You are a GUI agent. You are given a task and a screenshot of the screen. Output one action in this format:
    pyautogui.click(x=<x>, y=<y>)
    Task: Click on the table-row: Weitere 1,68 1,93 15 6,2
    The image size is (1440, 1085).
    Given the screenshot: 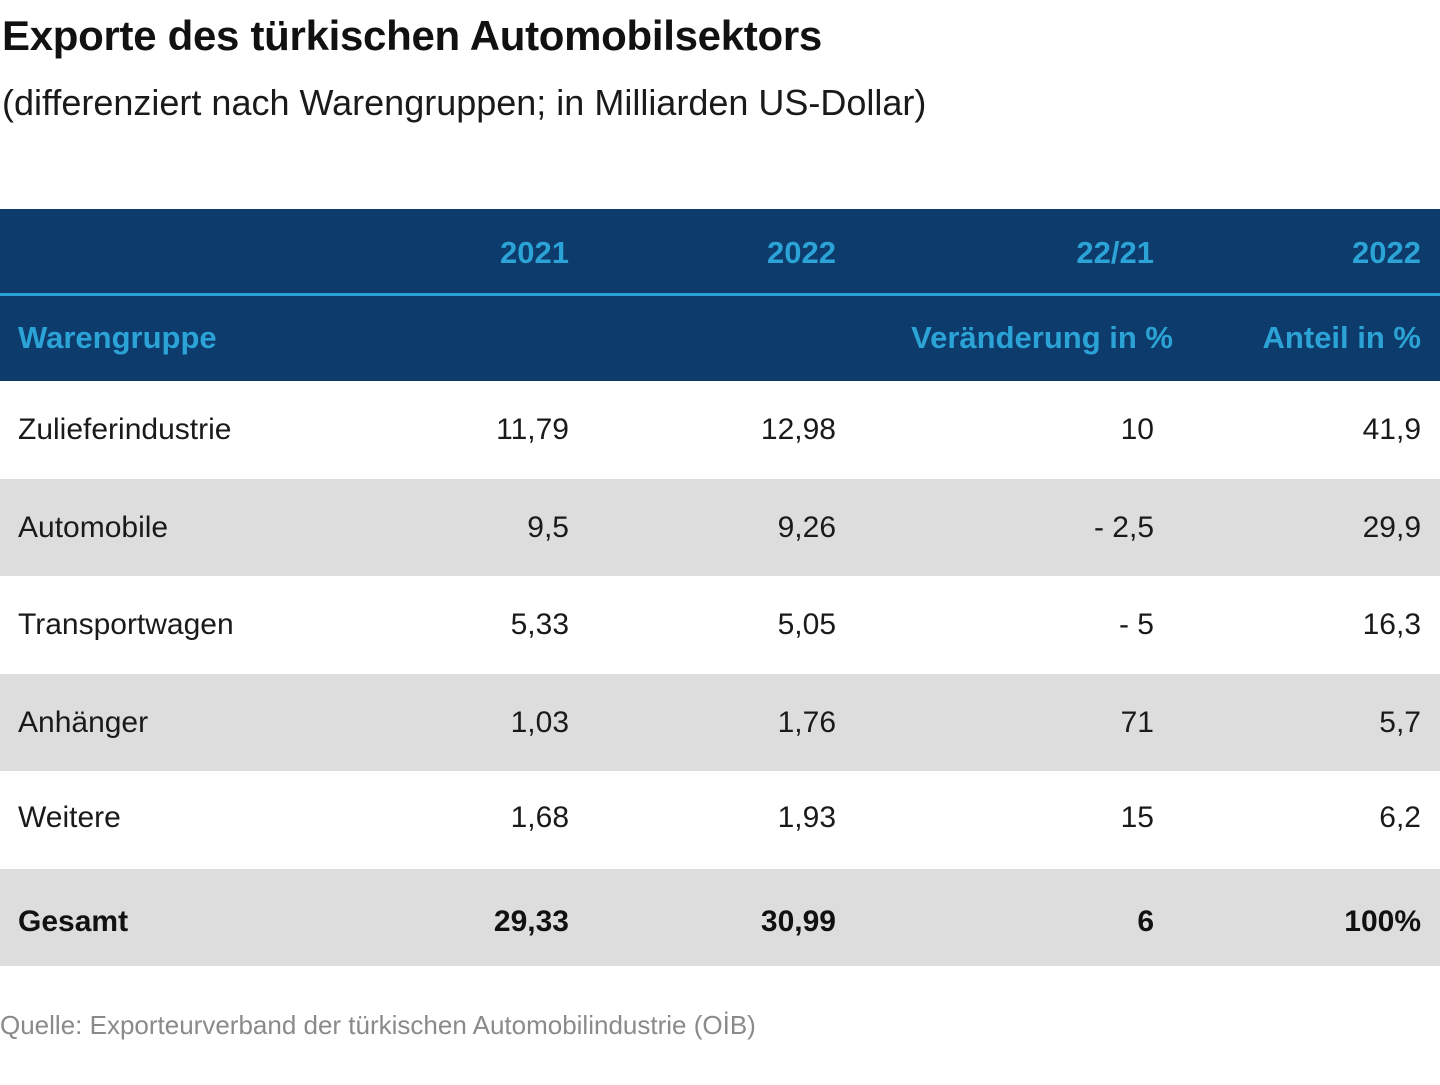 What is the action you would take?
    pyautogui.click(x=720, y=820)
    